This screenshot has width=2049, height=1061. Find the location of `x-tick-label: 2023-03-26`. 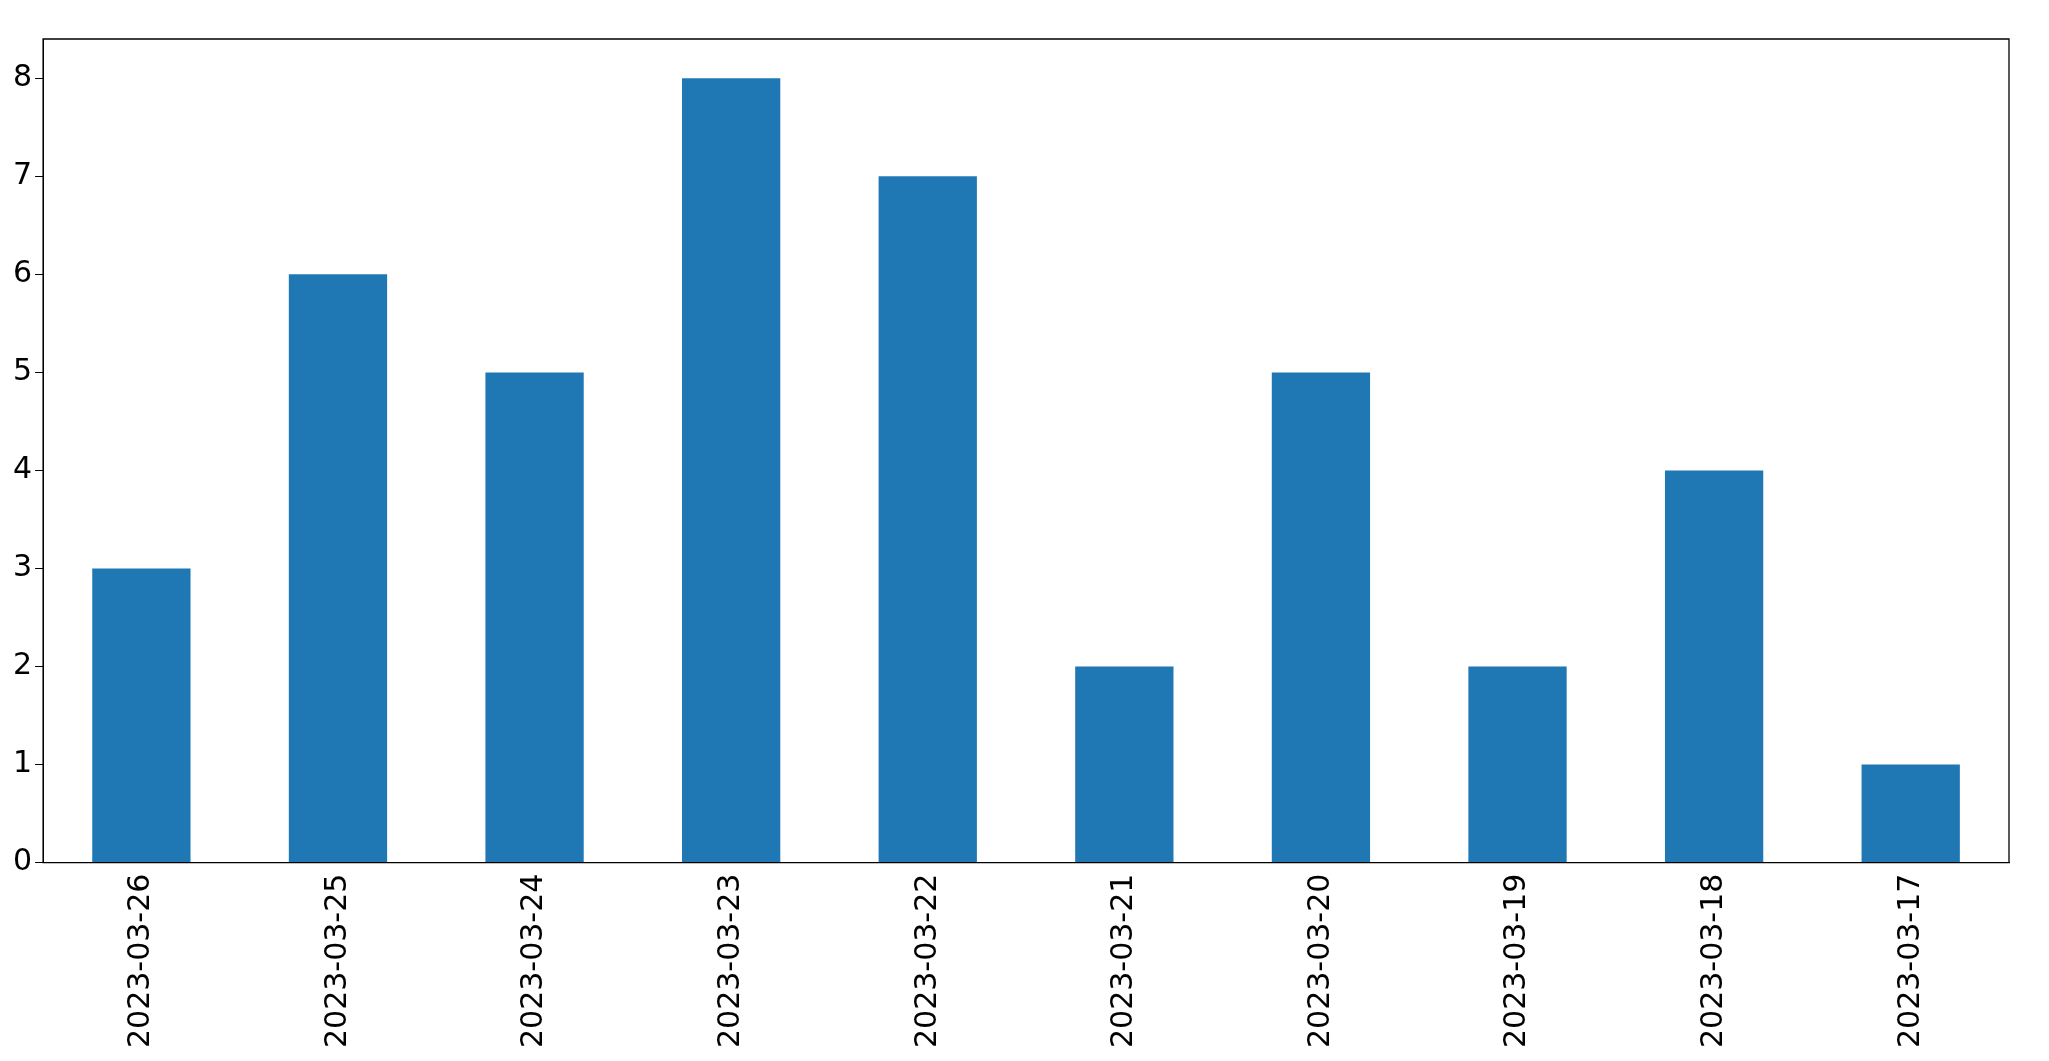

x-tick-label: 2023-03-26 is located at coordinates (139, 961).